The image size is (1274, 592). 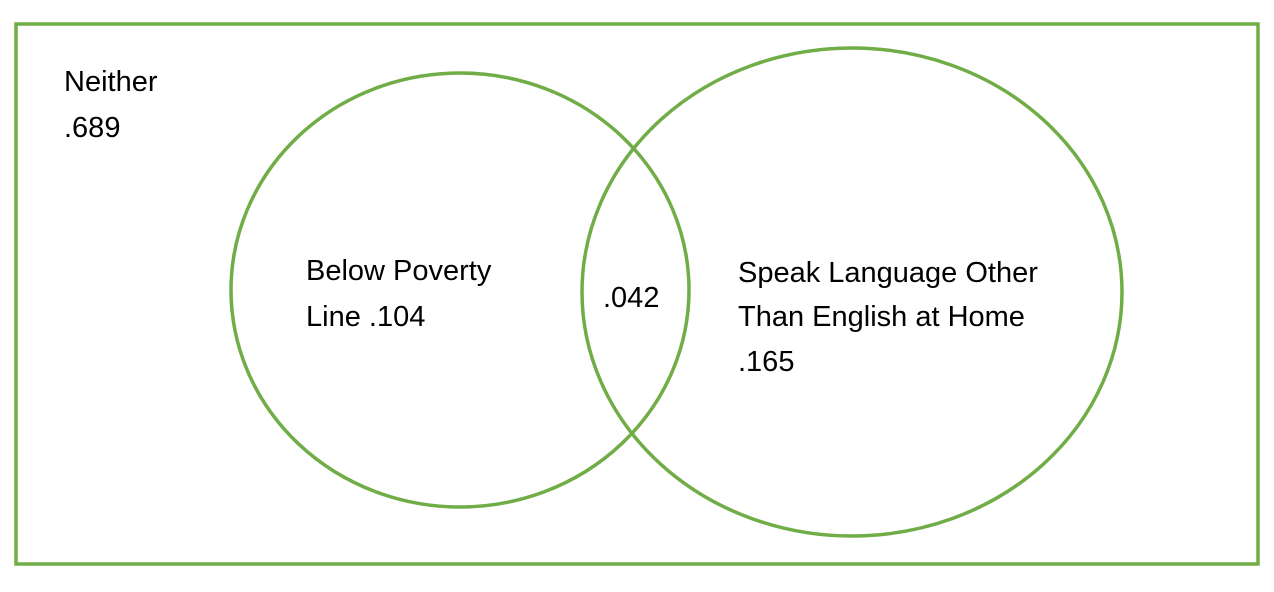 What do you see at coordinates (631, 298) in the screenshot?
I see `intersection-value: .042` at bounding box center [631, 298].